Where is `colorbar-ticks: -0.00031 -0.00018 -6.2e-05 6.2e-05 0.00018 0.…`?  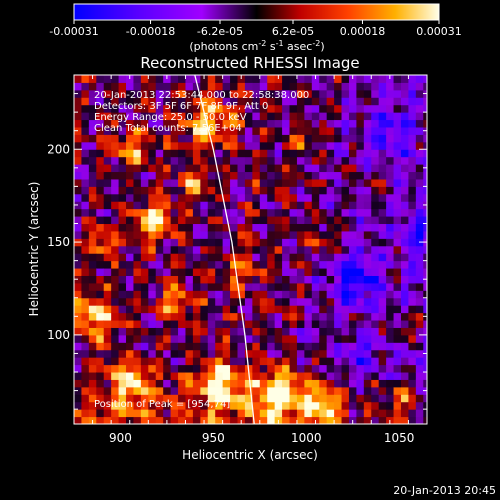 colorbar-ticks: -0.00031 -0.00018 -6.2e-05 6.2e-05 0.00018 0.… is located at coordinates (255, 29).